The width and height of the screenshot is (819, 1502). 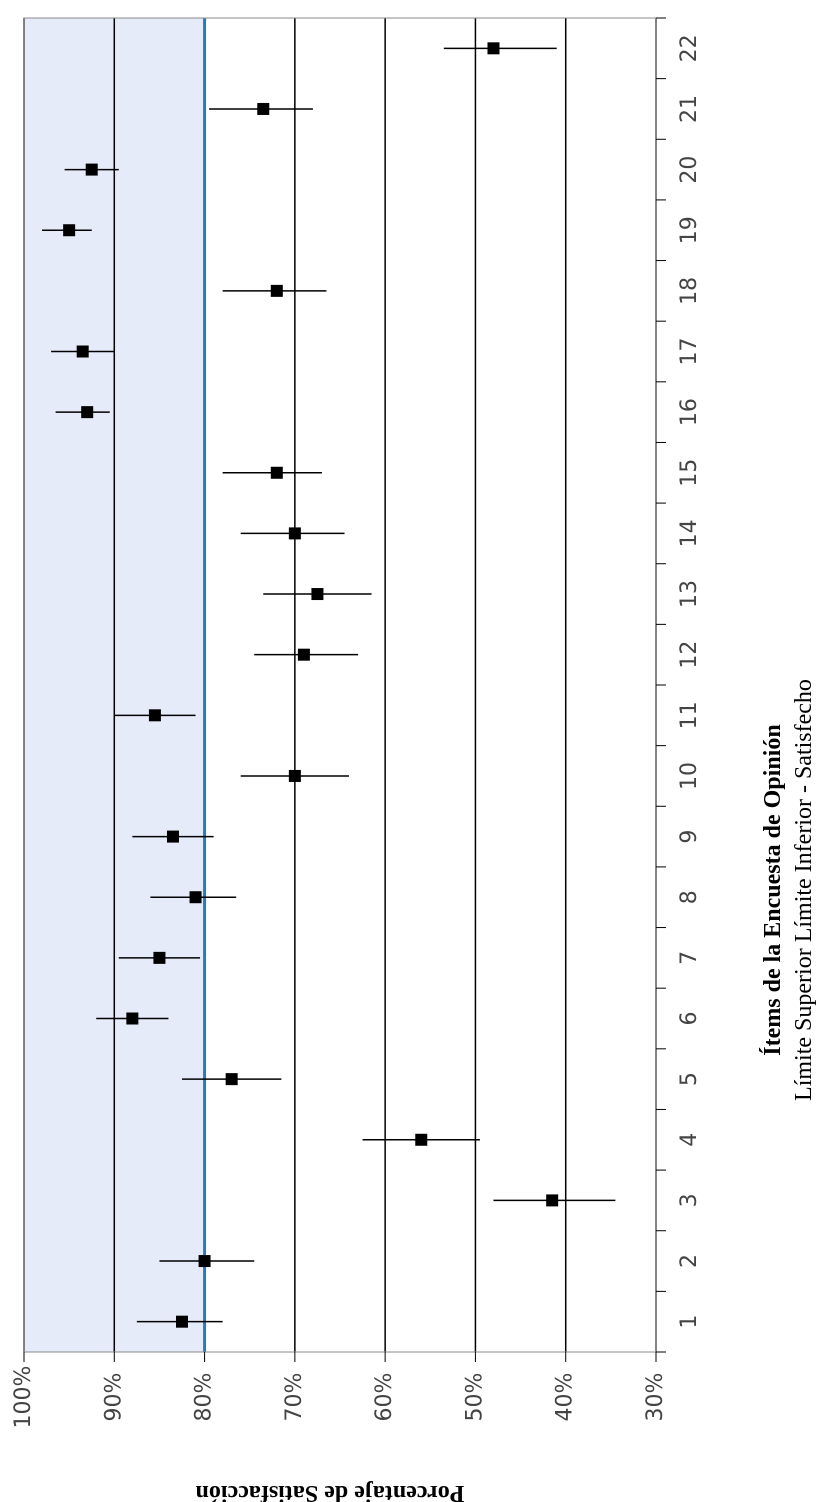 I want to click on y-tick-label: 100%, so click(x=23, y=1397).